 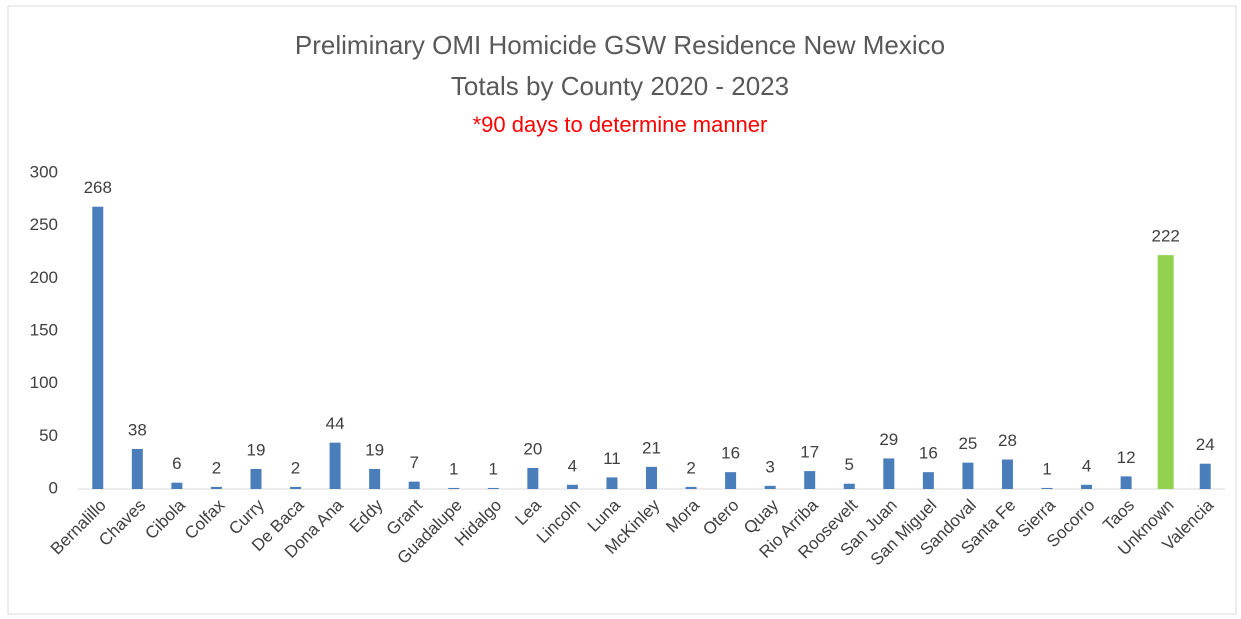 What do you see at coordinates (137, 429) in the screenshot?
I see `data-label: 38` at bounding box center [137, 429].